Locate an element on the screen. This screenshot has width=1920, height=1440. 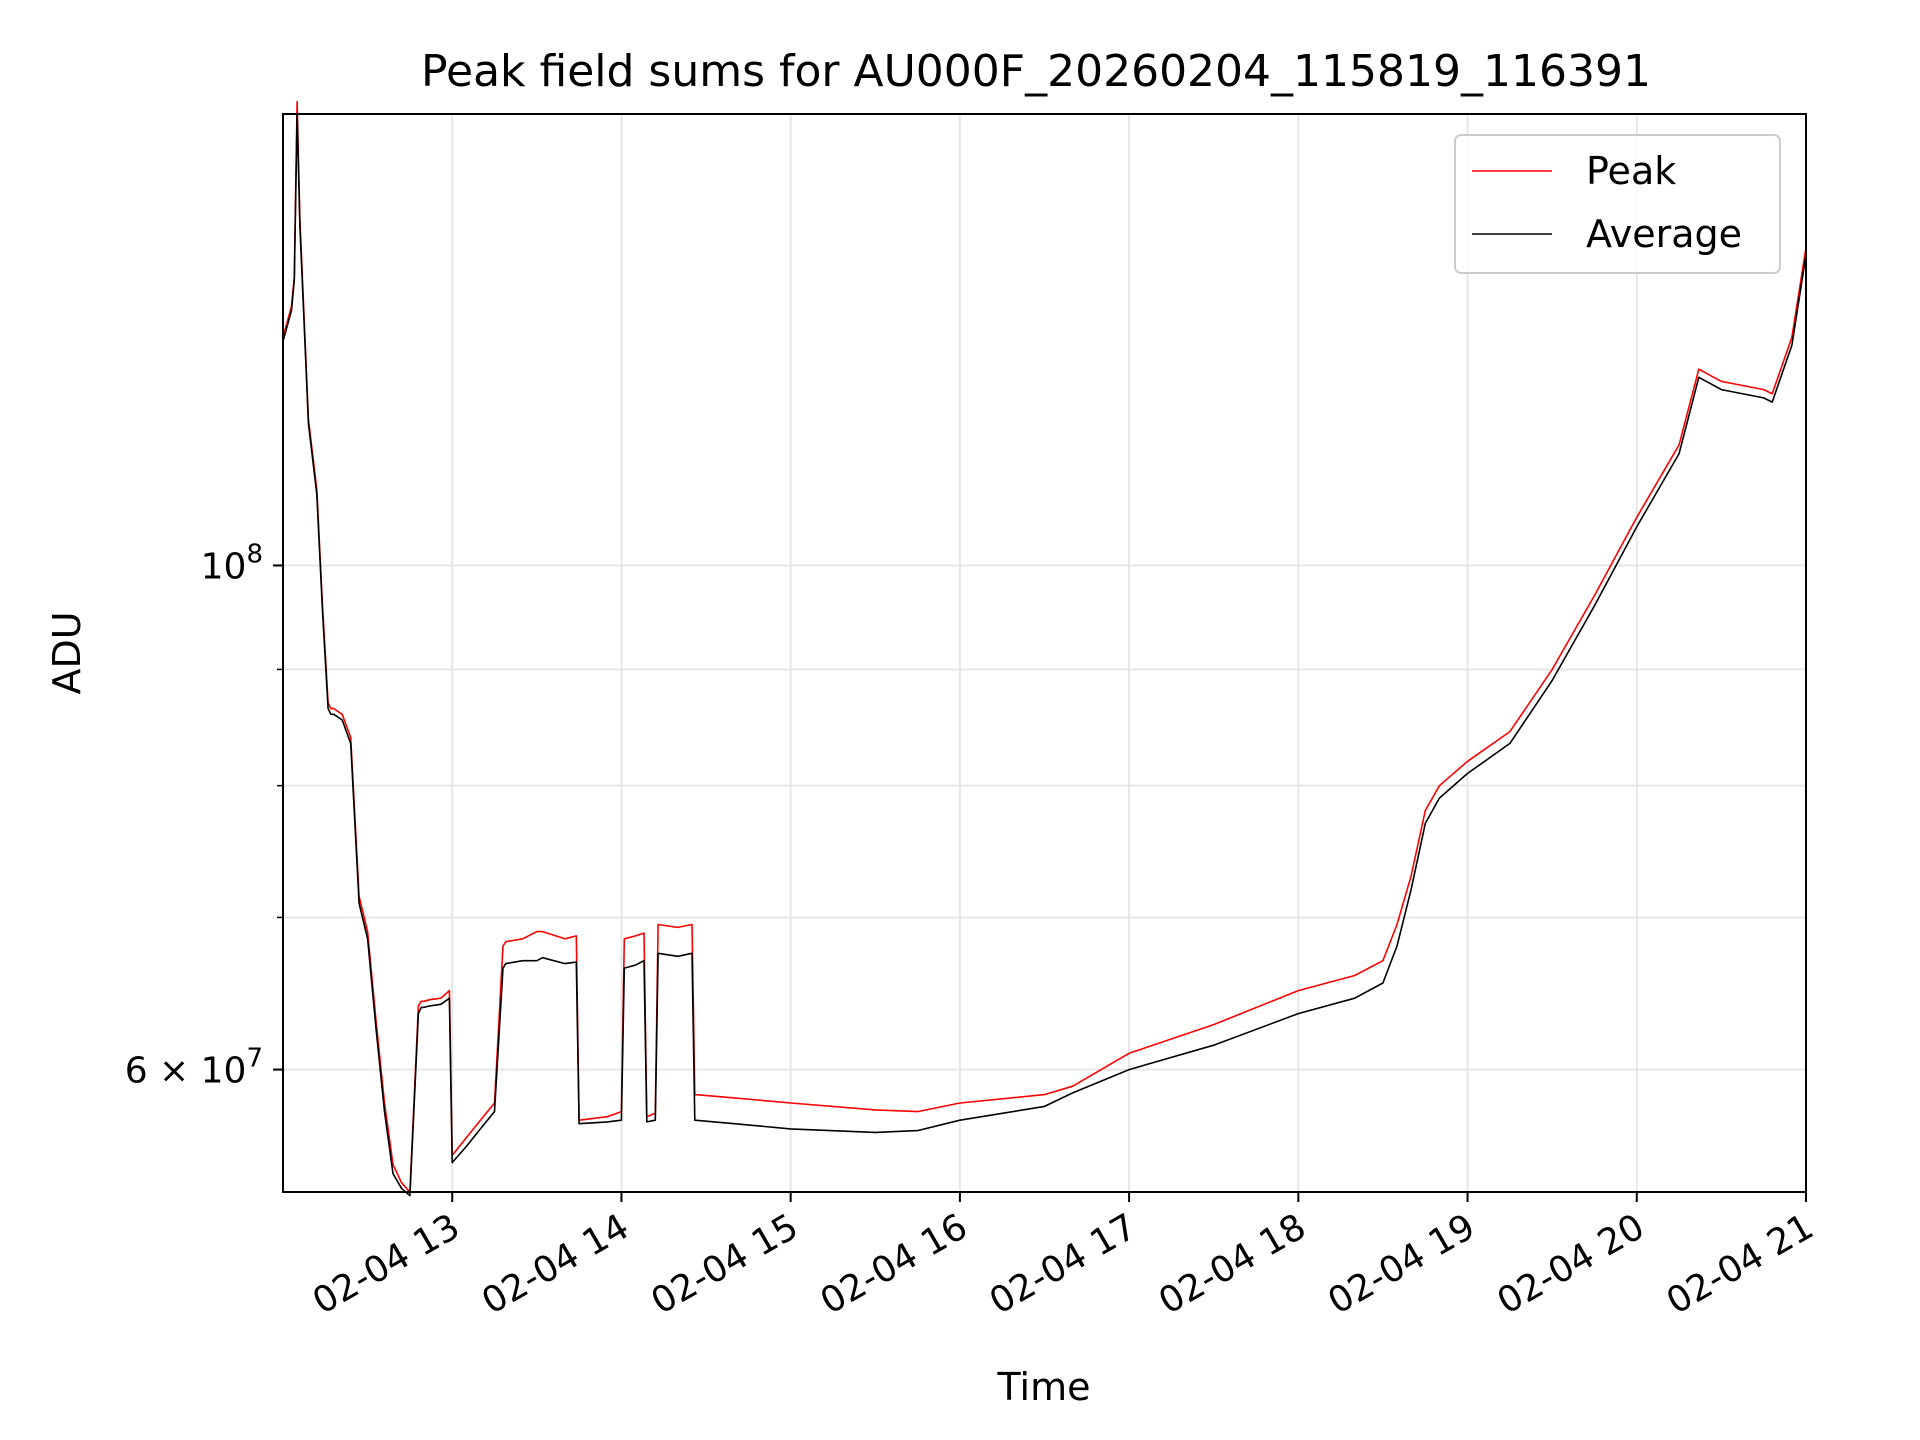
x-axis-label: Time is located at coordinates (1044, 1387).